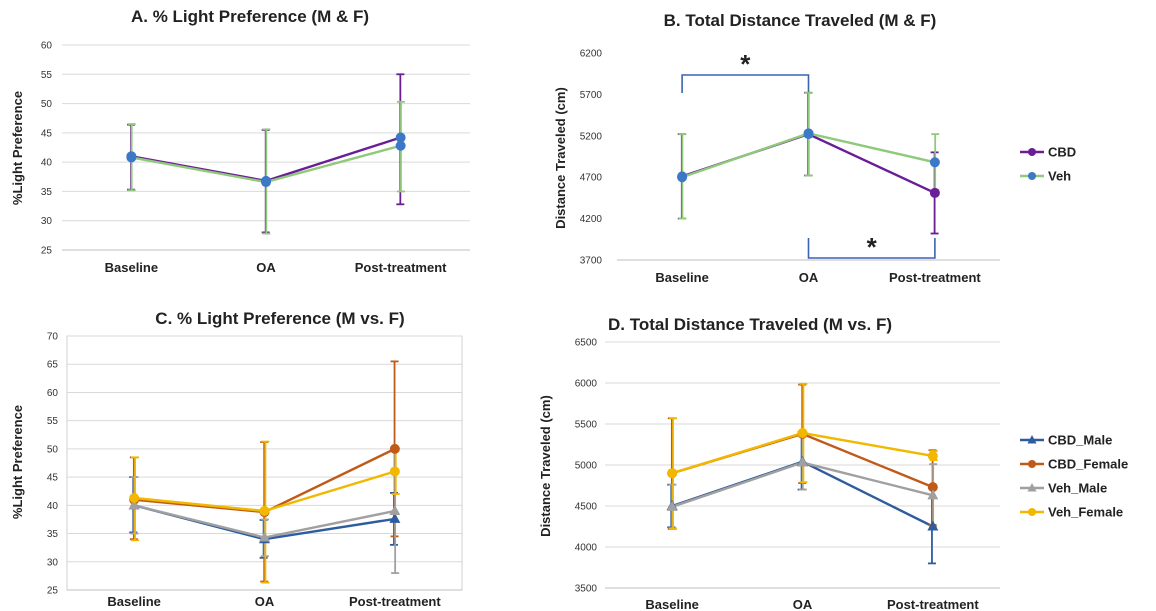 This screenshot has height=611, width=1156. What do you see at coordinates (591, 95) in the screenshot?
I see `y-tick-label: 5700` at bounding box center [591, 95].